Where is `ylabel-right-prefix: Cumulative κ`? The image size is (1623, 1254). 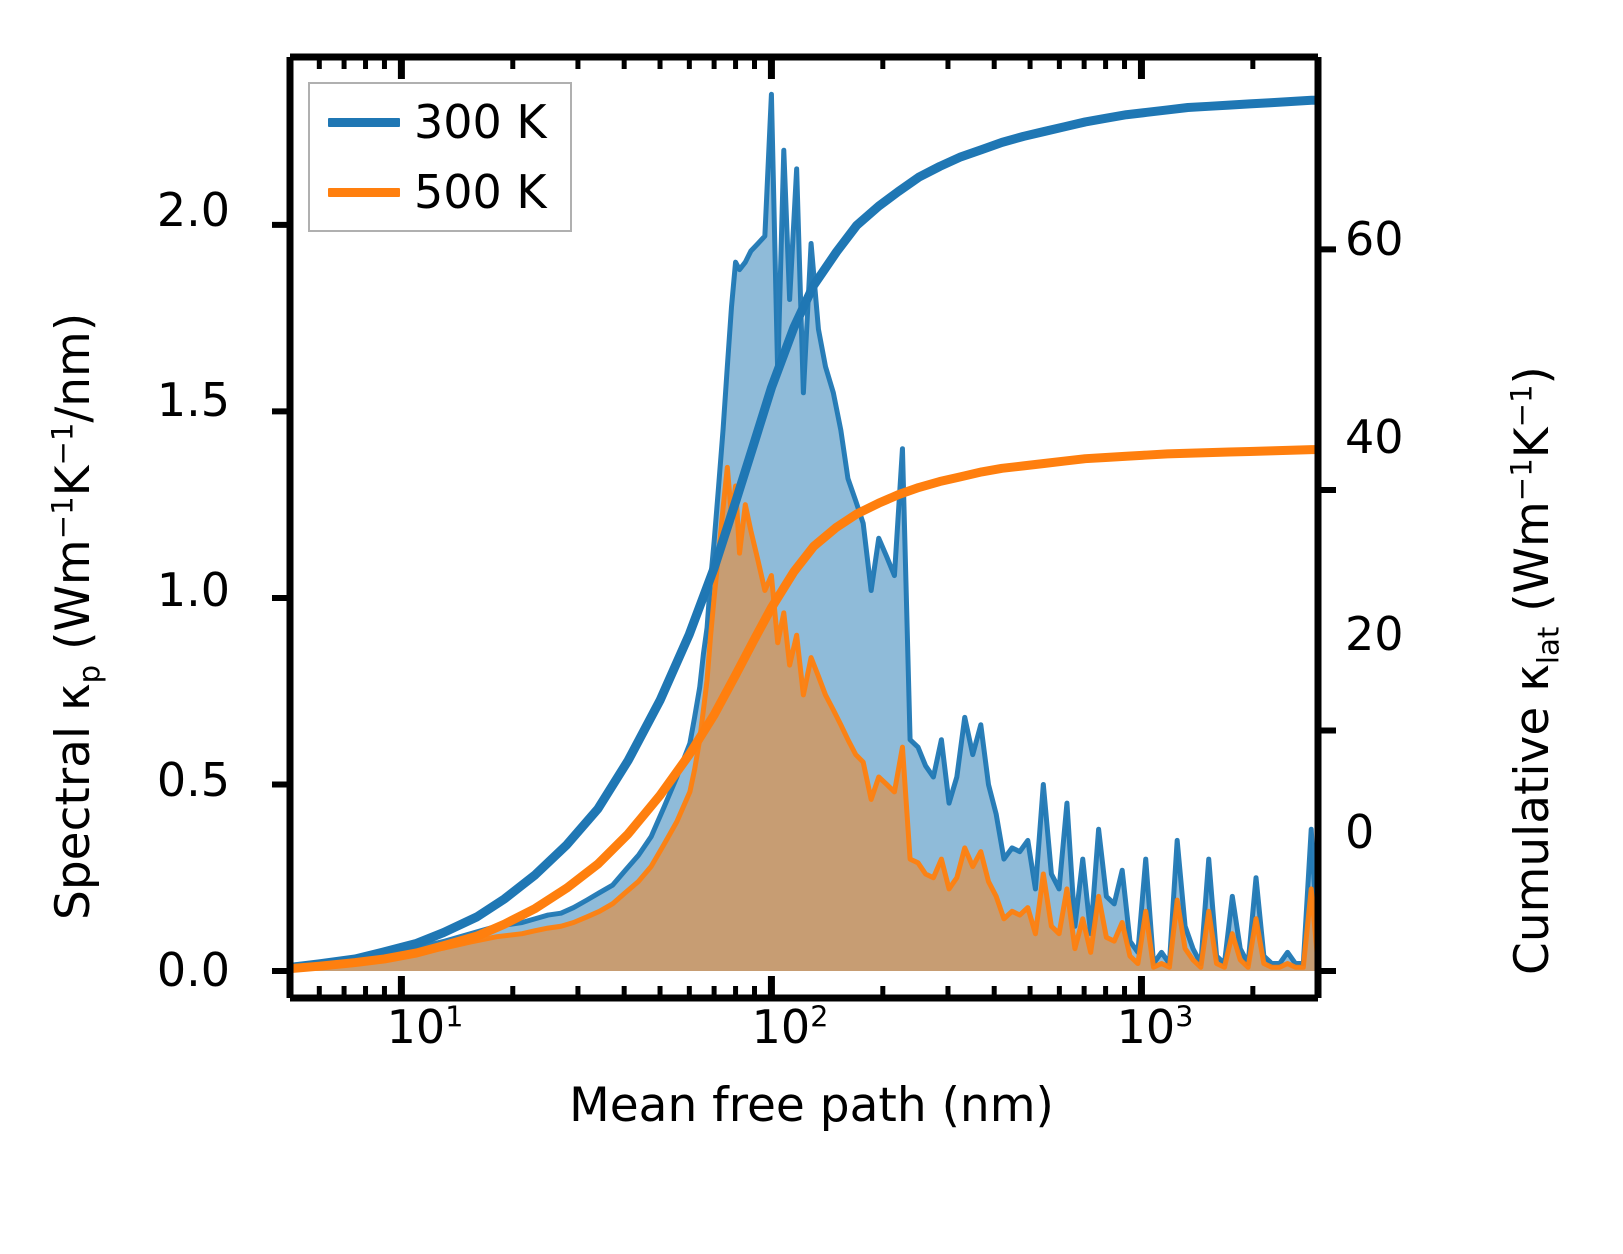
ylabel-right-prefix: Cumulative κ is located at coordinates (1532, 819).